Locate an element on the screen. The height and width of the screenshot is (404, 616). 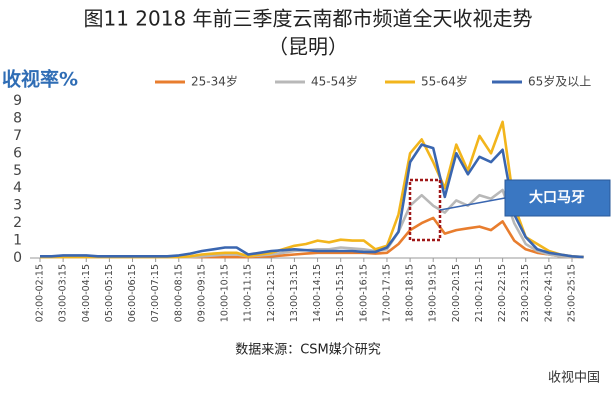
y-tick-label: 4 is located at coordinates (17, 188).